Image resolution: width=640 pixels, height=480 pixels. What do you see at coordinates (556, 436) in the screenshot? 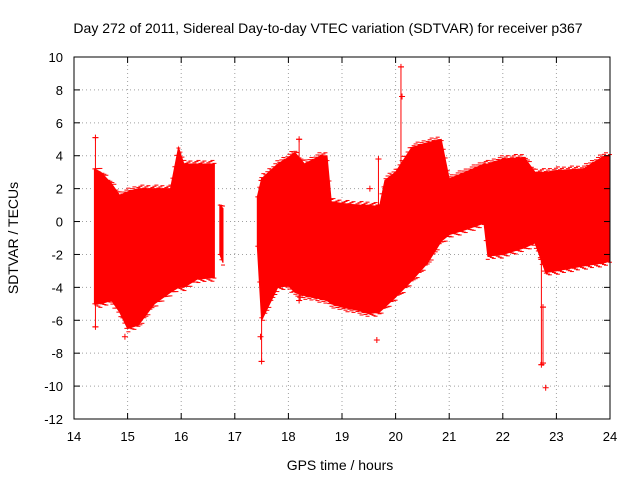
I see `x-tick-label: 23` at bounding box center [556, 436].